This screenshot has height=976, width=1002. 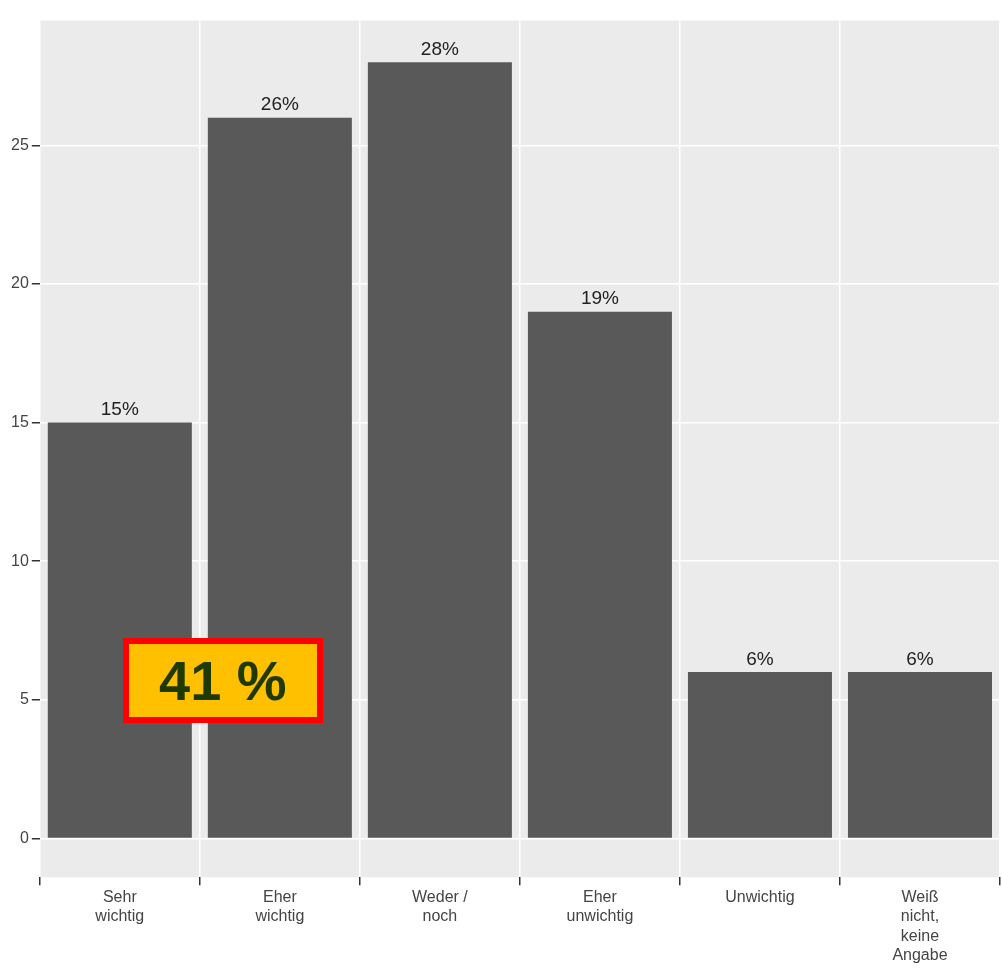 I want to click on annotation: 41 %, so click(x=223, y=680).